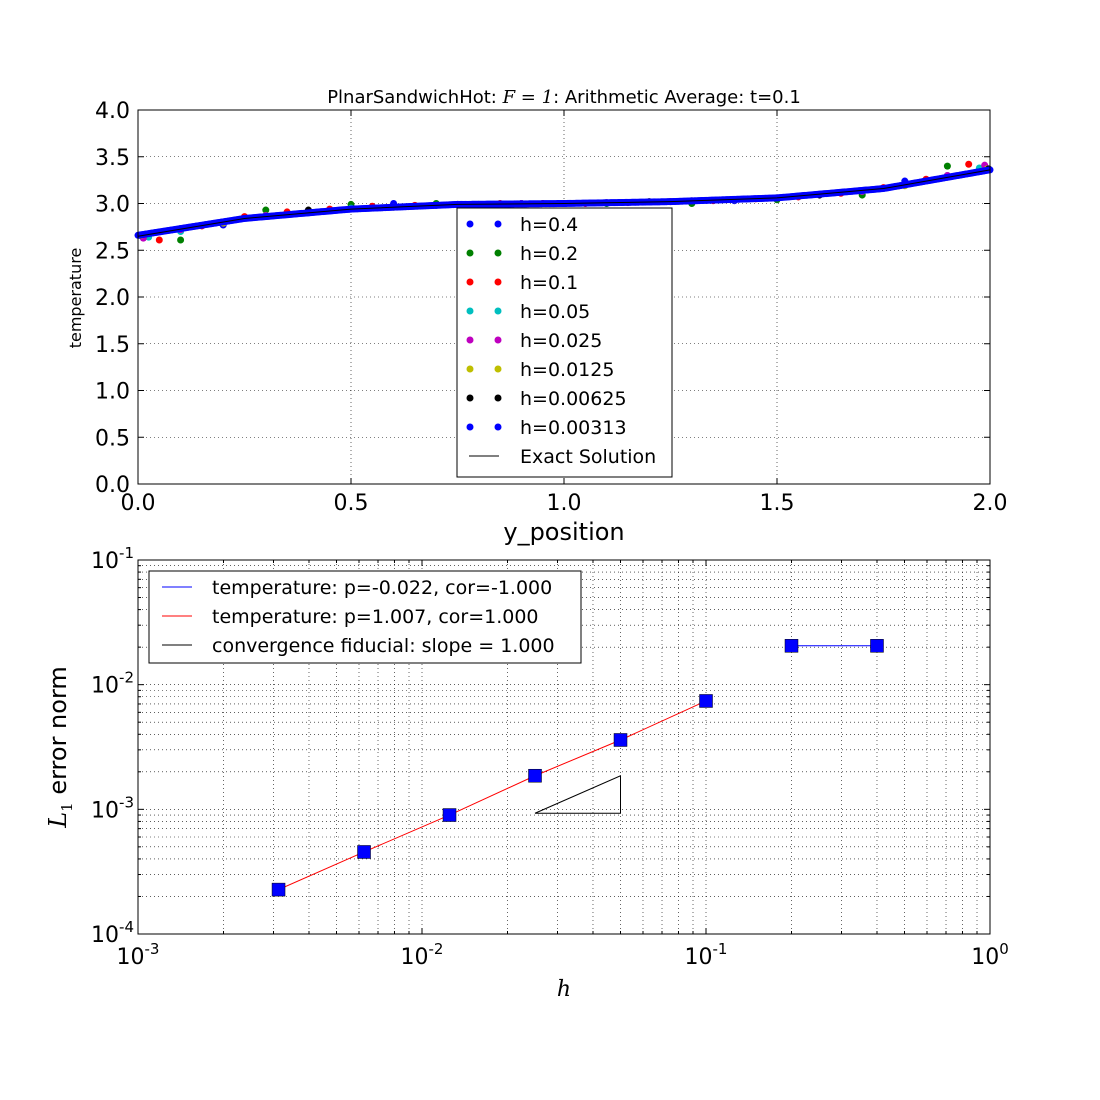 This screenshot has width=1100, height=1100. I want to click on y-tick-label: 10⁻³, so click(112, 808).